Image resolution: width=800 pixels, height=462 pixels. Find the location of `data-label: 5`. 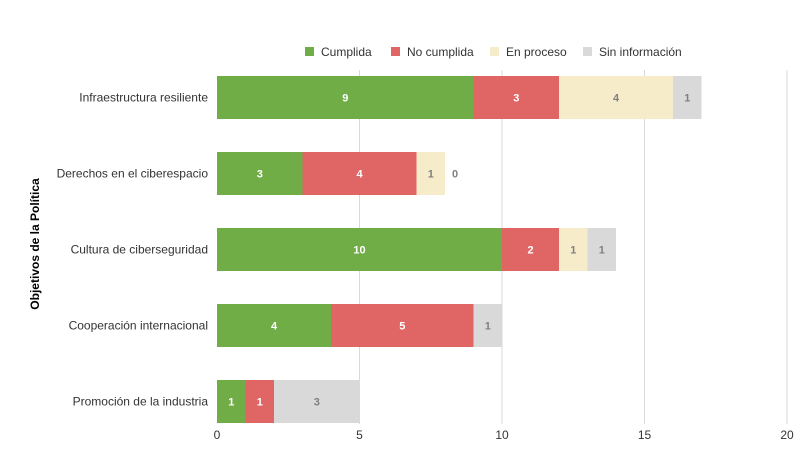

data-label: 5 is located at coordinates (402, 327).